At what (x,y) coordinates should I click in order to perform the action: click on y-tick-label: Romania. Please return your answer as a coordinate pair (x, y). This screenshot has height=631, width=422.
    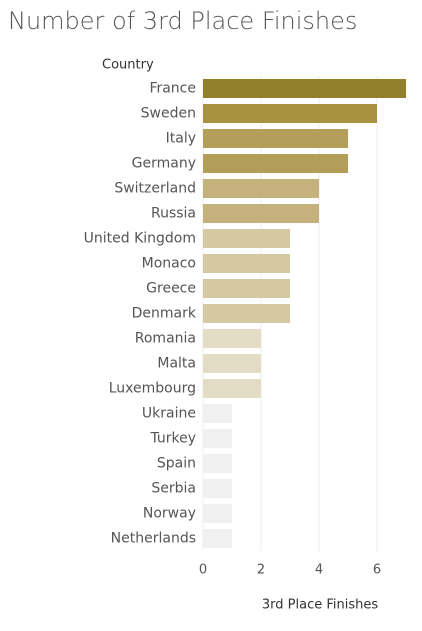
    Looking at the image, I should click on (165, 339).